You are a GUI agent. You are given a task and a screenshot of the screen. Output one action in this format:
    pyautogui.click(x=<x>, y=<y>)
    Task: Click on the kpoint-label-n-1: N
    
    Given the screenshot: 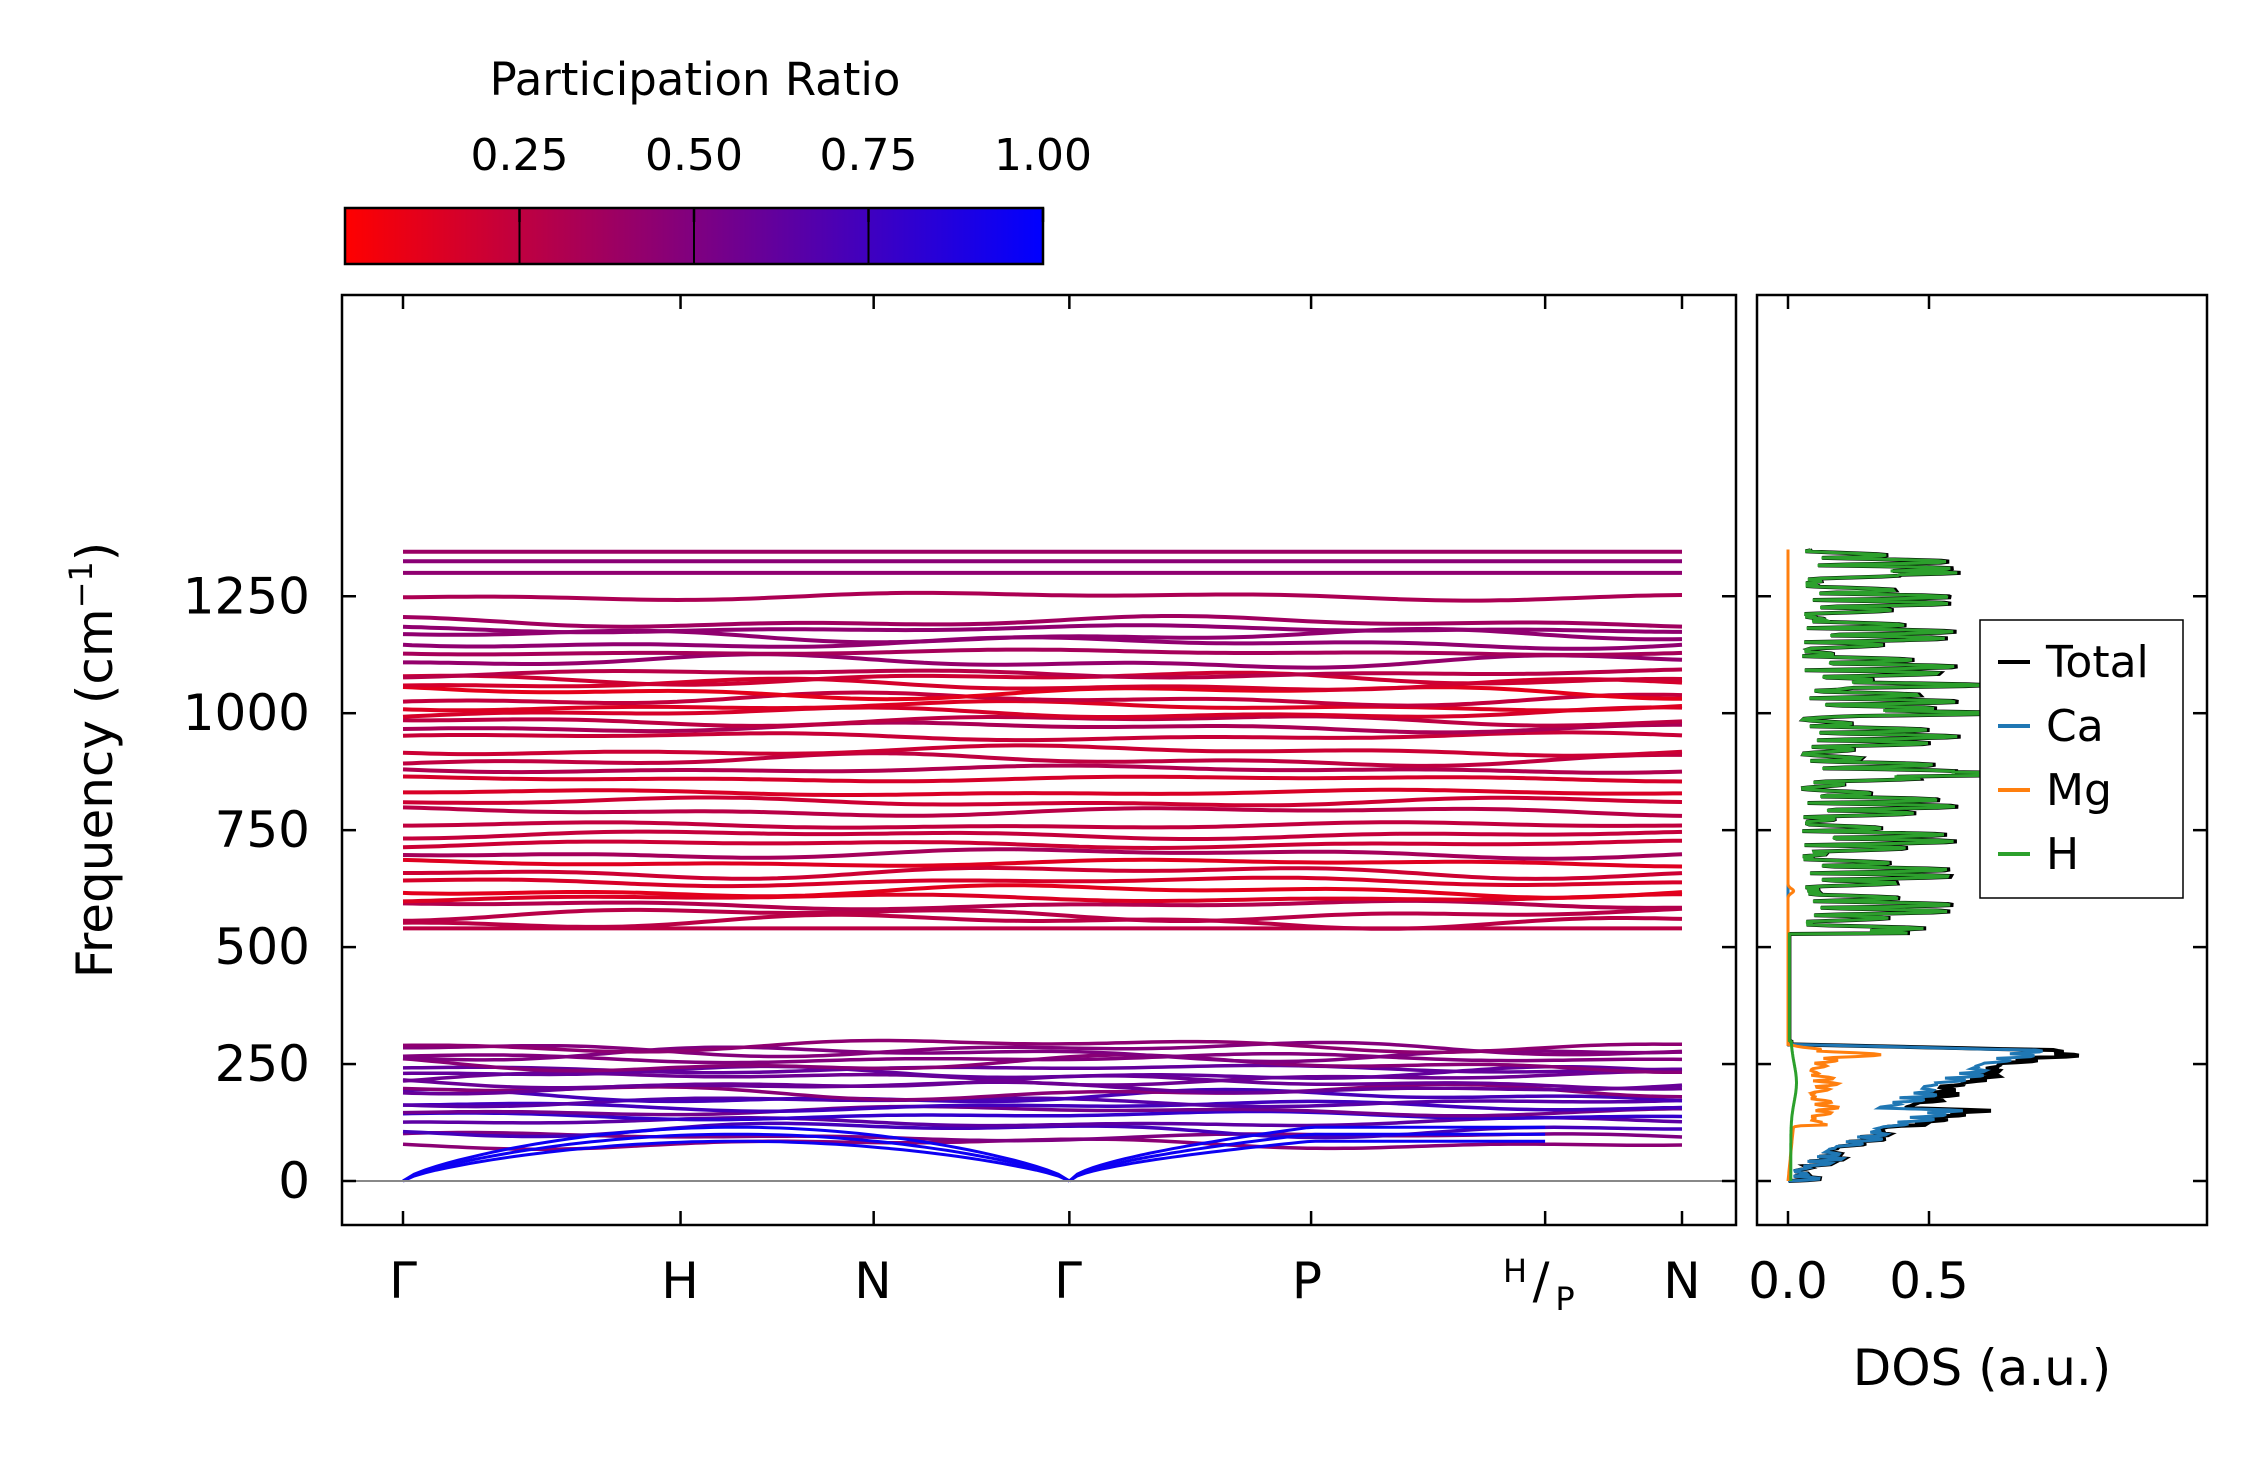 What is the action you would take?
    pyautogui.click(x=872, y=1281)
    